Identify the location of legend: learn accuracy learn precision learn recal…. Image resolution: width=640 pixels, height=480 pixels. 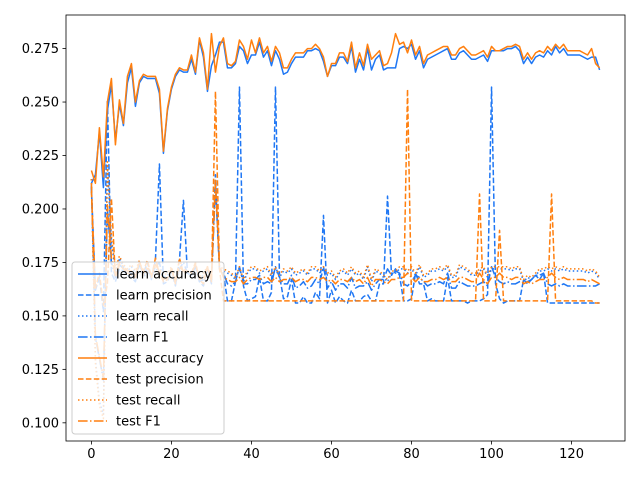
(148, 348).